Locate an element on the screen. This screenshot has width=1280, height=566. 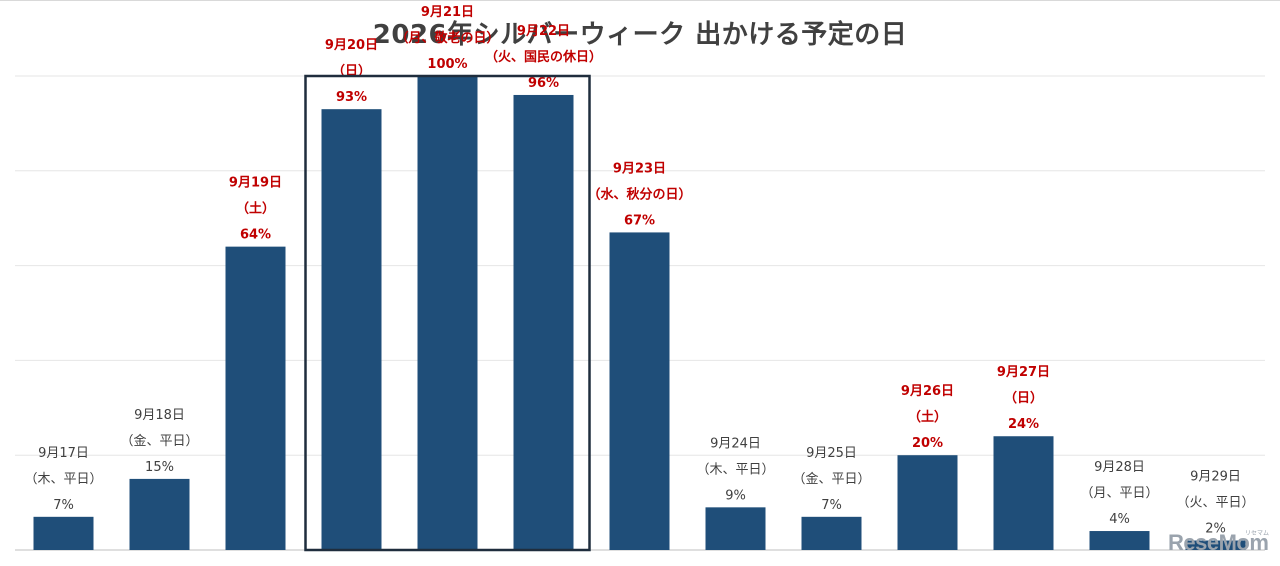
bar-date-label: 9月18日 is located at coordinates (159, 415).